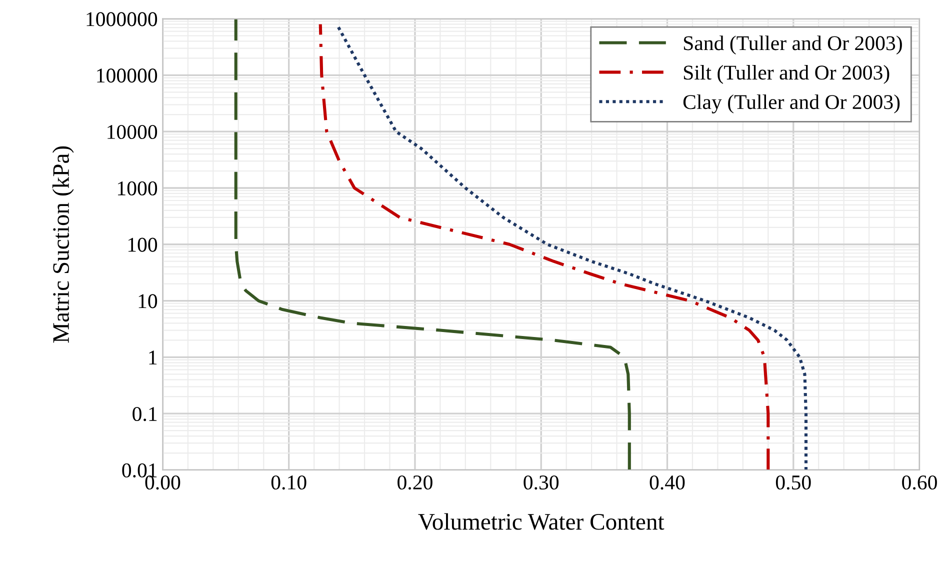  I want to click on y-tick-label: 100000, so click(127, 75).